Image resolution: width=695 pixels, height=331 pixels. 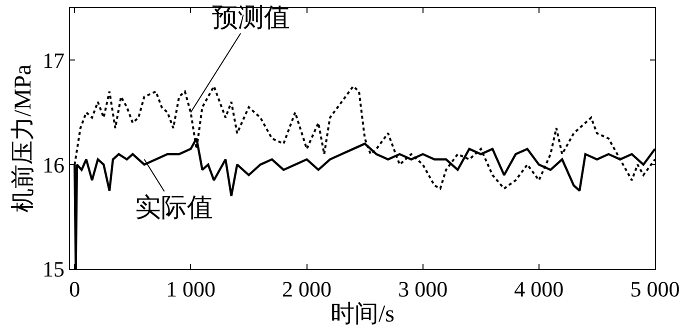 I want to click on annotation: 实际值, so click(x=174, y=207).